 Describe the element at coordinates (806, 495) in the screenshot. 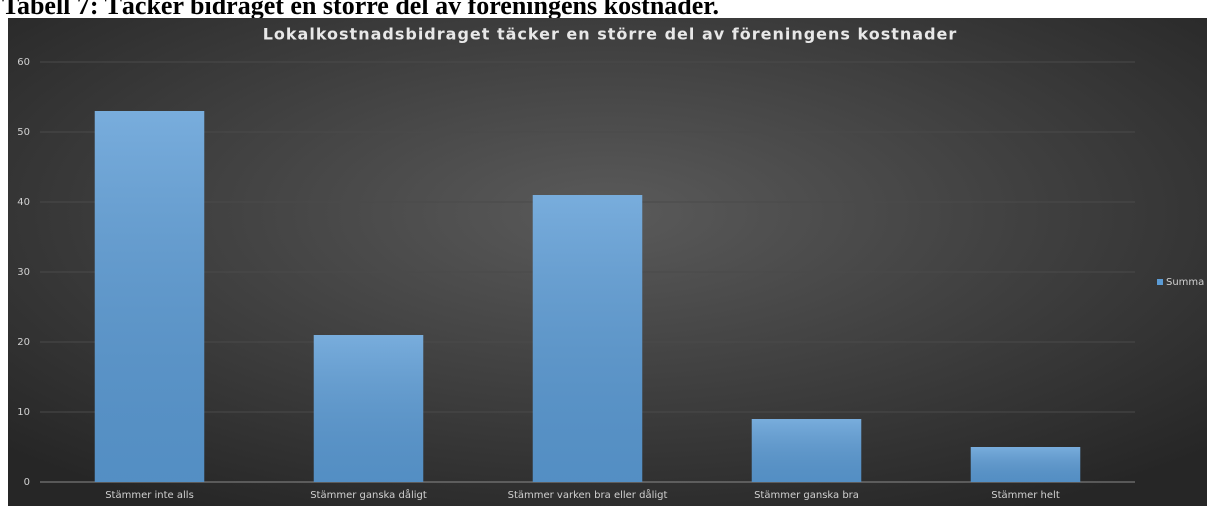

I see `x-tick-label: Stämmer ganska bra` at that location.